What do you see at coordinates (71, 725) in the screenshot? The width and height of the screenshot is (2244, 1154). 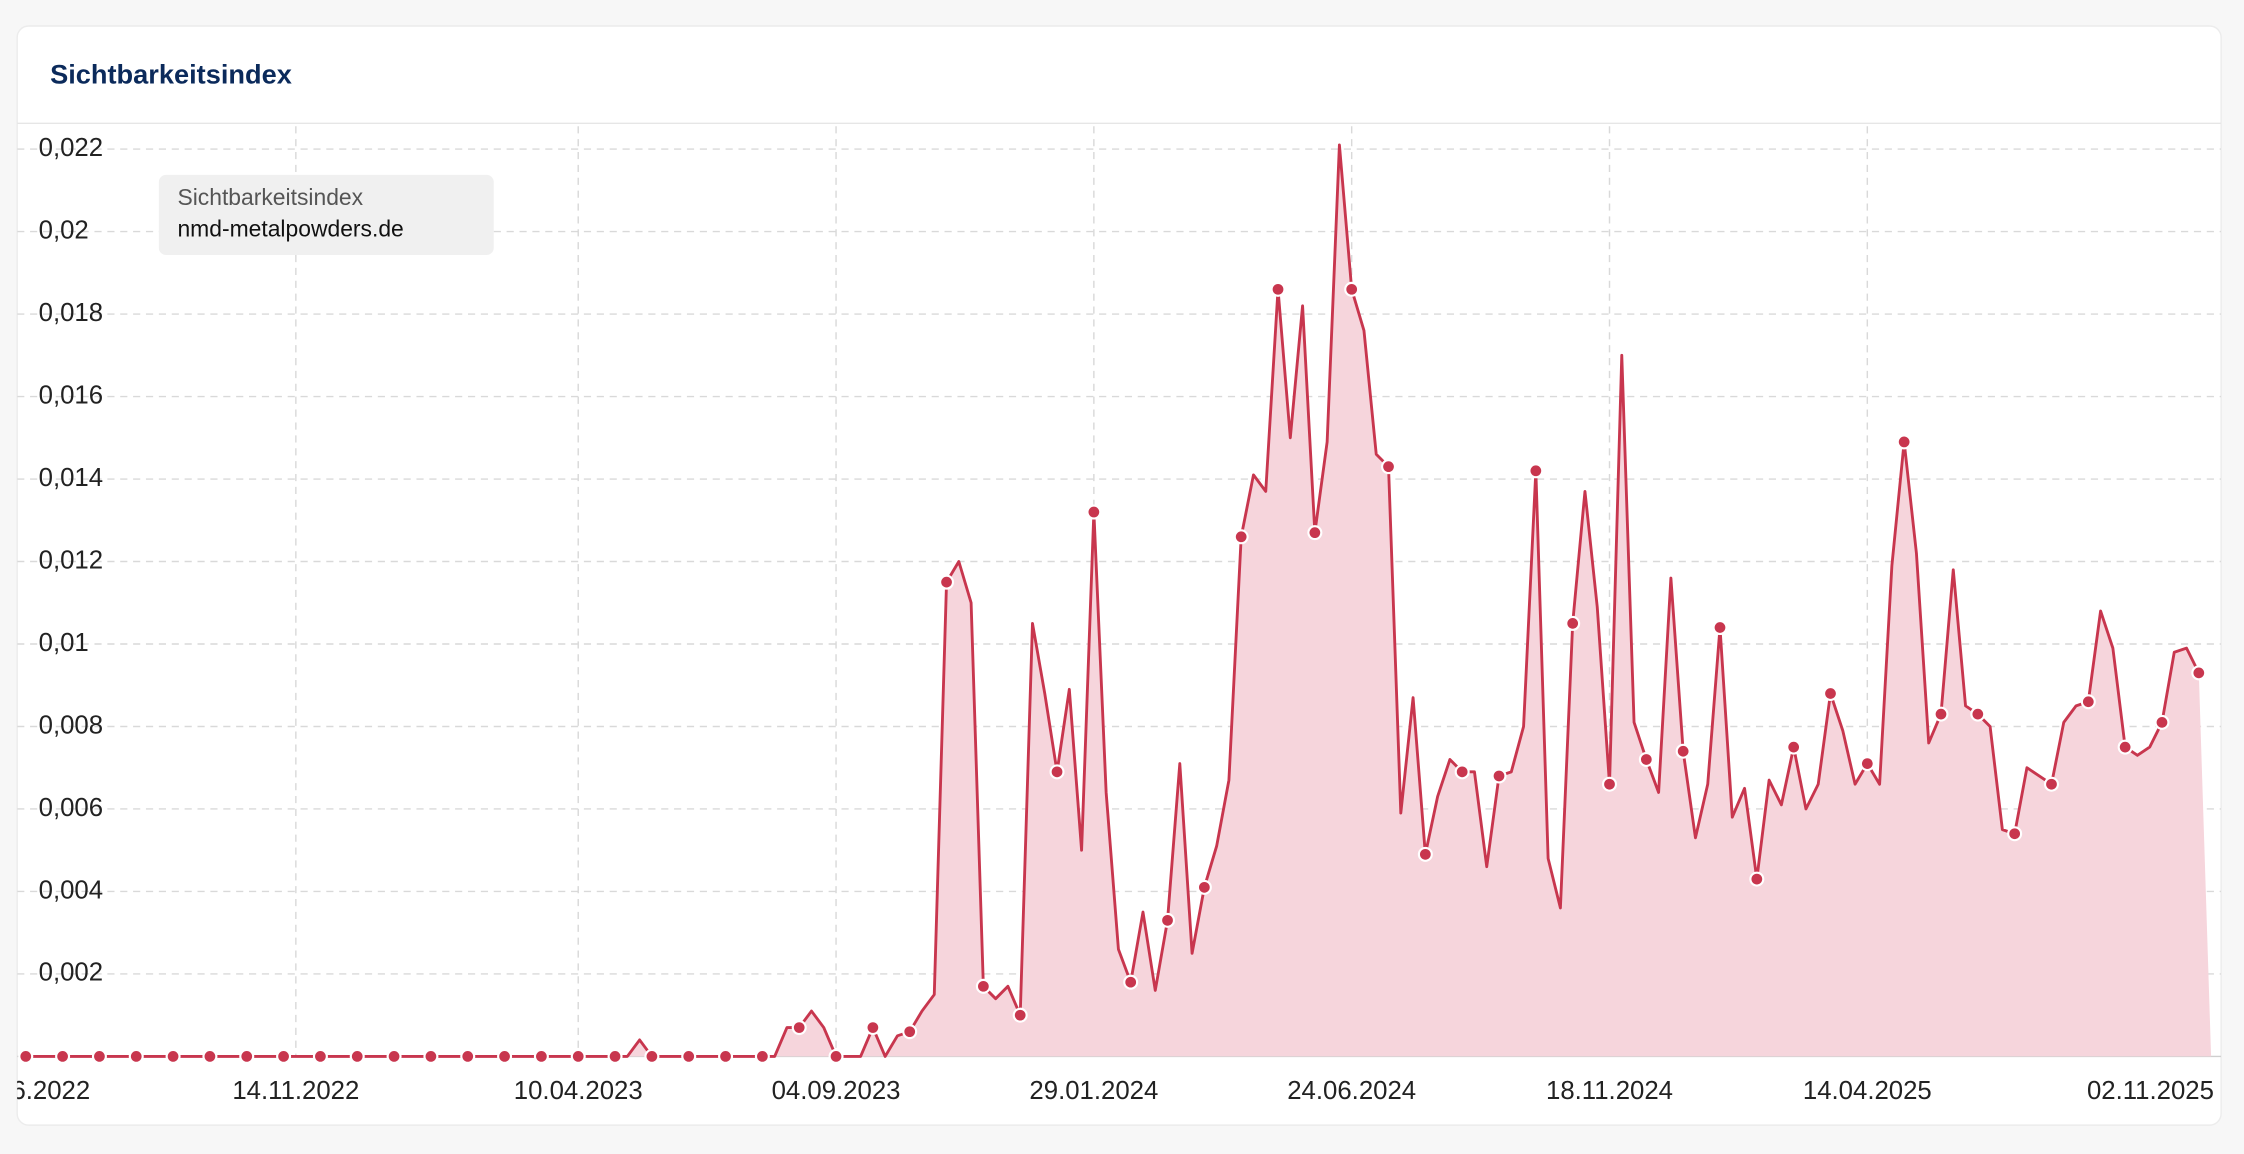 I see `y-tick-label: 0,008` at bounding box center [71, 725].